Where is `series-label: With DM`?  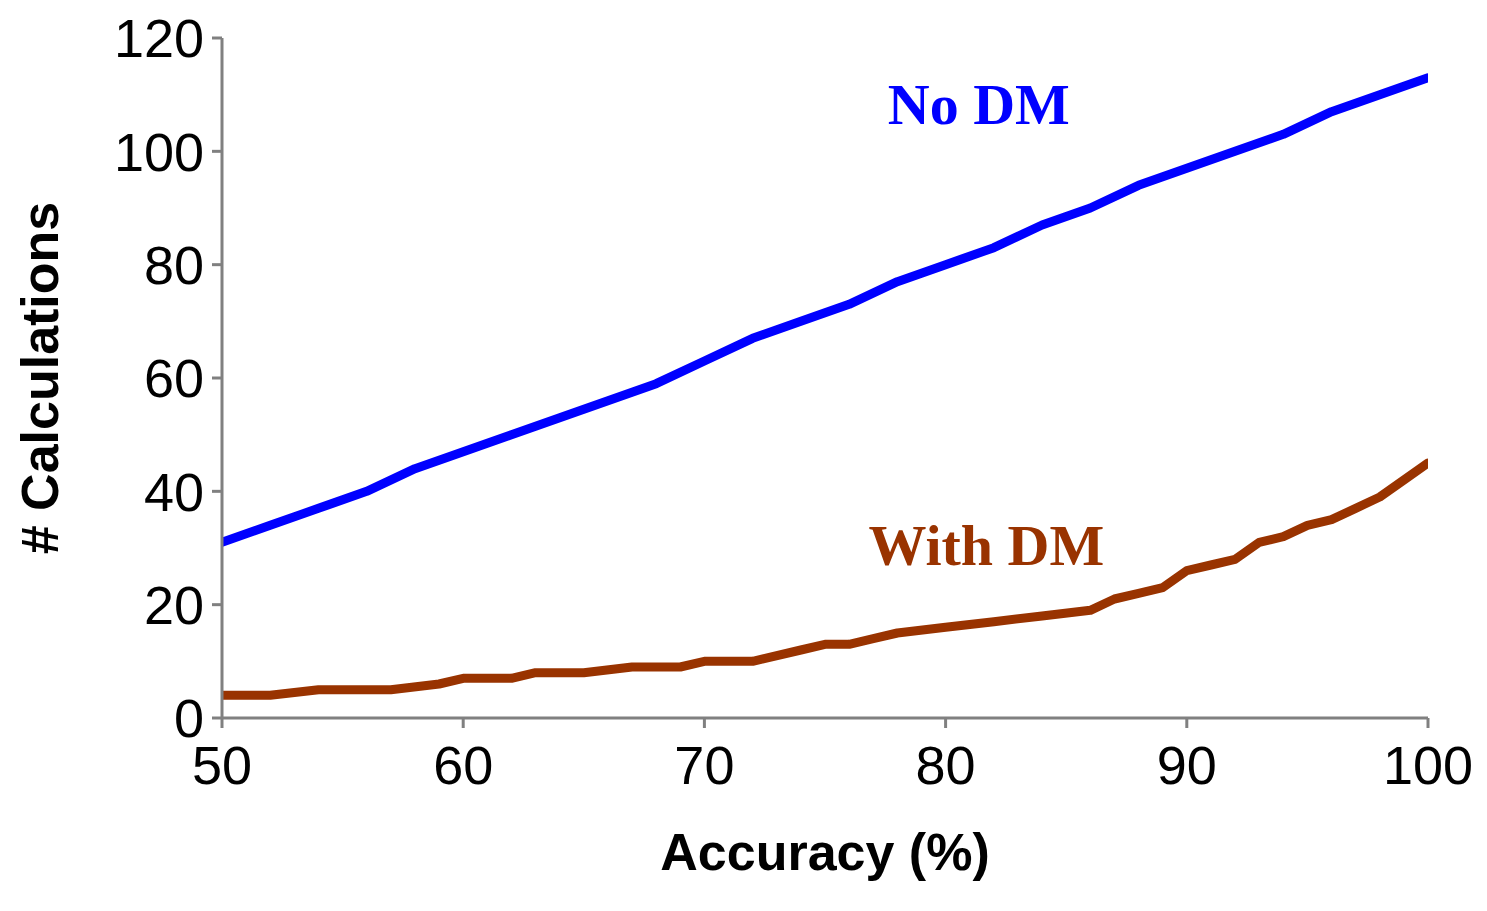 series-label: With DM is located at coordinates (986, 545).